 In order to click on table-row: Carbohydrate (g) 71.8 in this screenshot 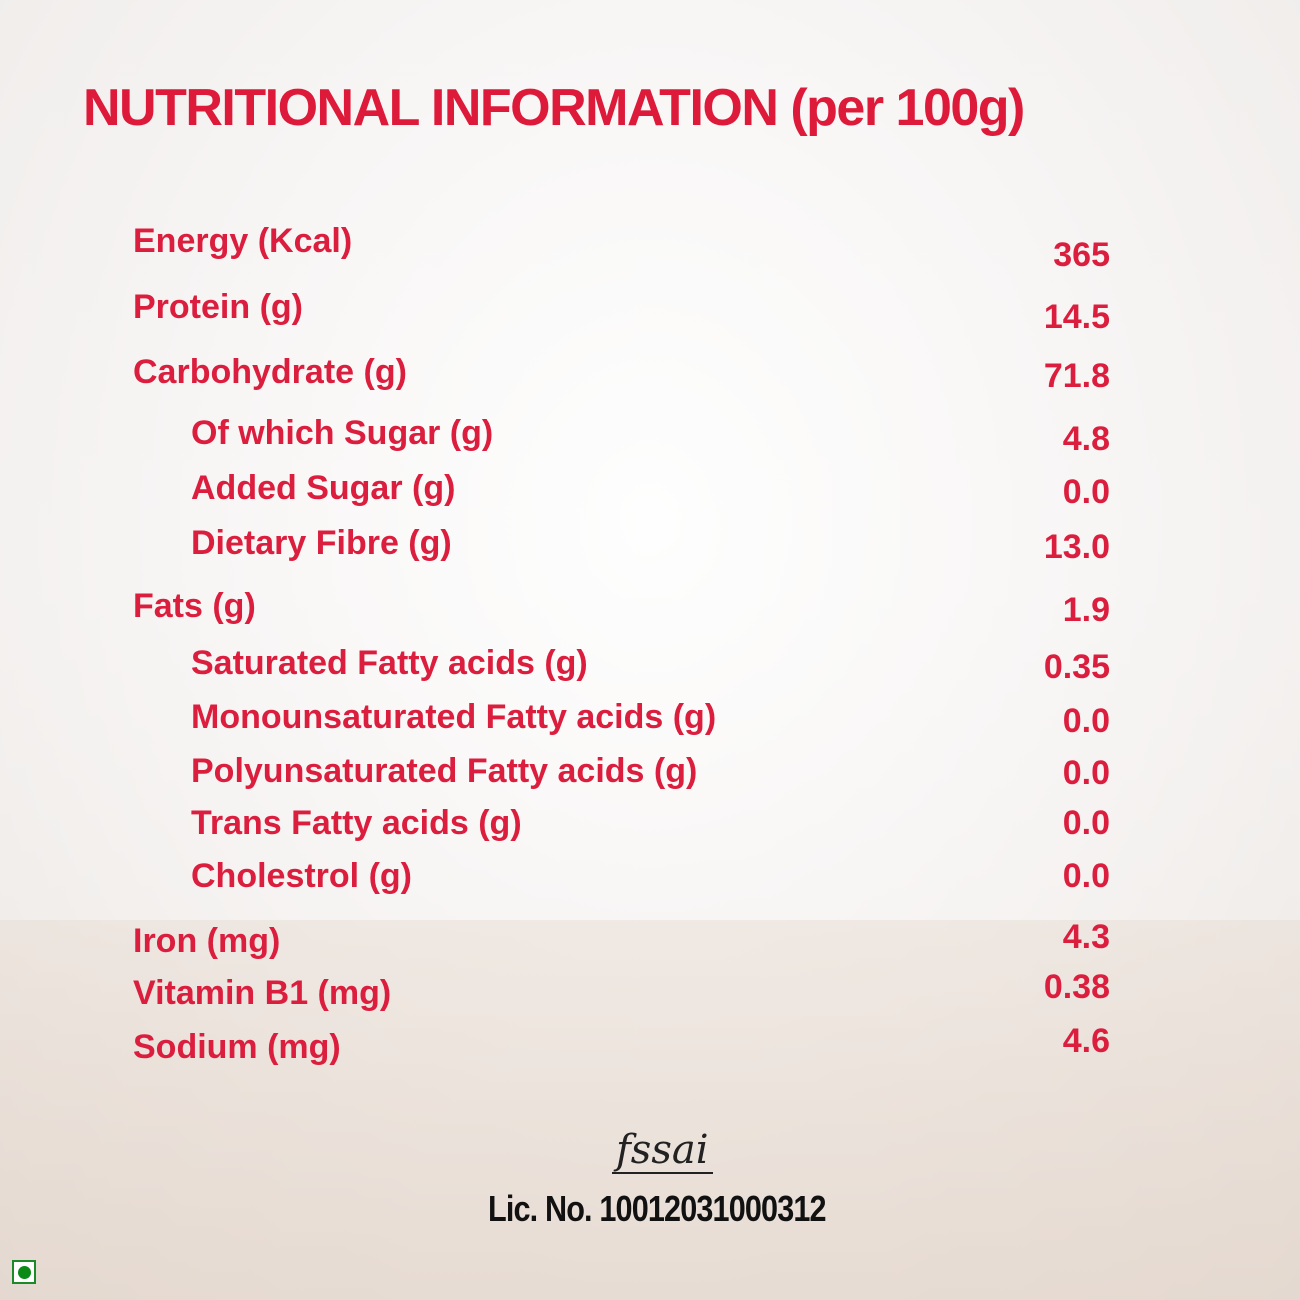, I will do `click(650, 375)`.